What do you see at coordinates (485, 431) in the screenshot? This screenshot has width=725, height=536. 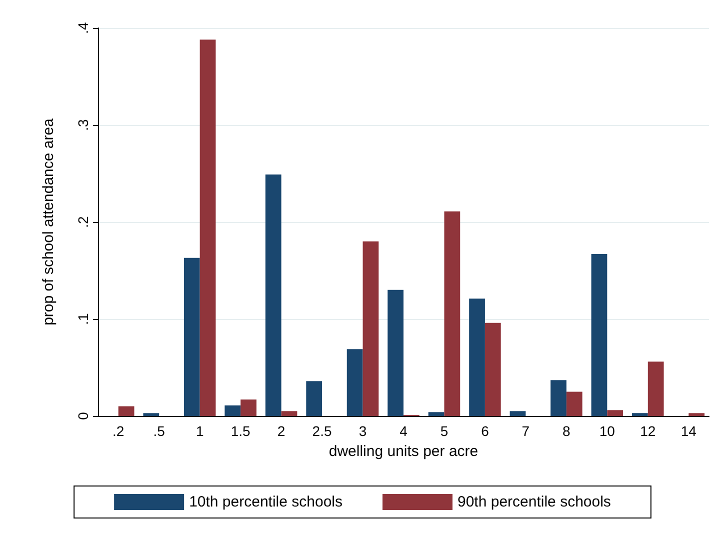 I see `x-tick-label: 6` at bounding box center [485, 431].